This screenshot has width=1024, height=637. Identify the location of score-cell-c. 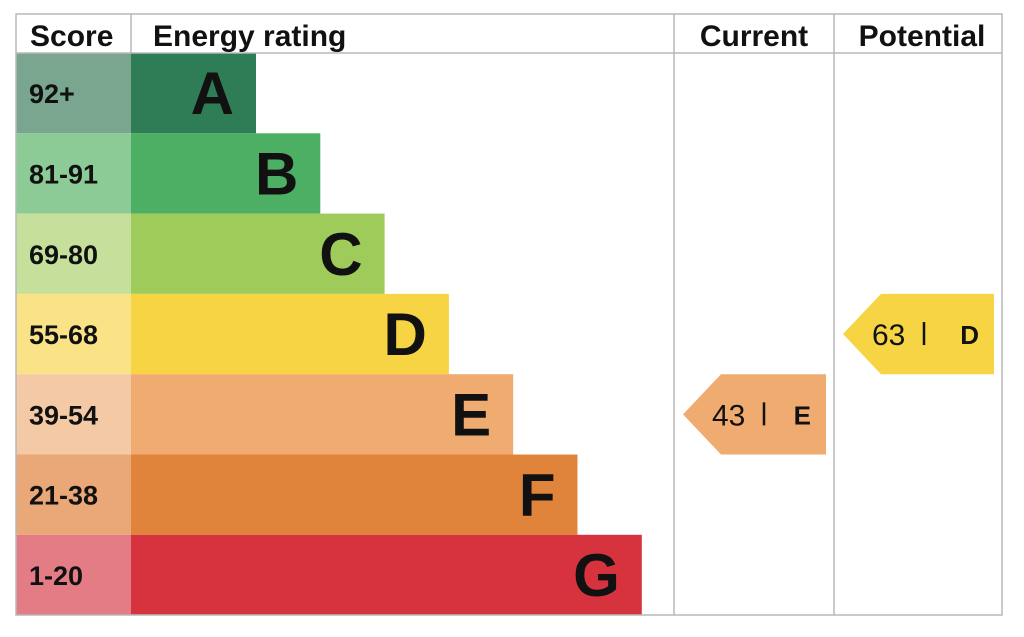
(73, 253).